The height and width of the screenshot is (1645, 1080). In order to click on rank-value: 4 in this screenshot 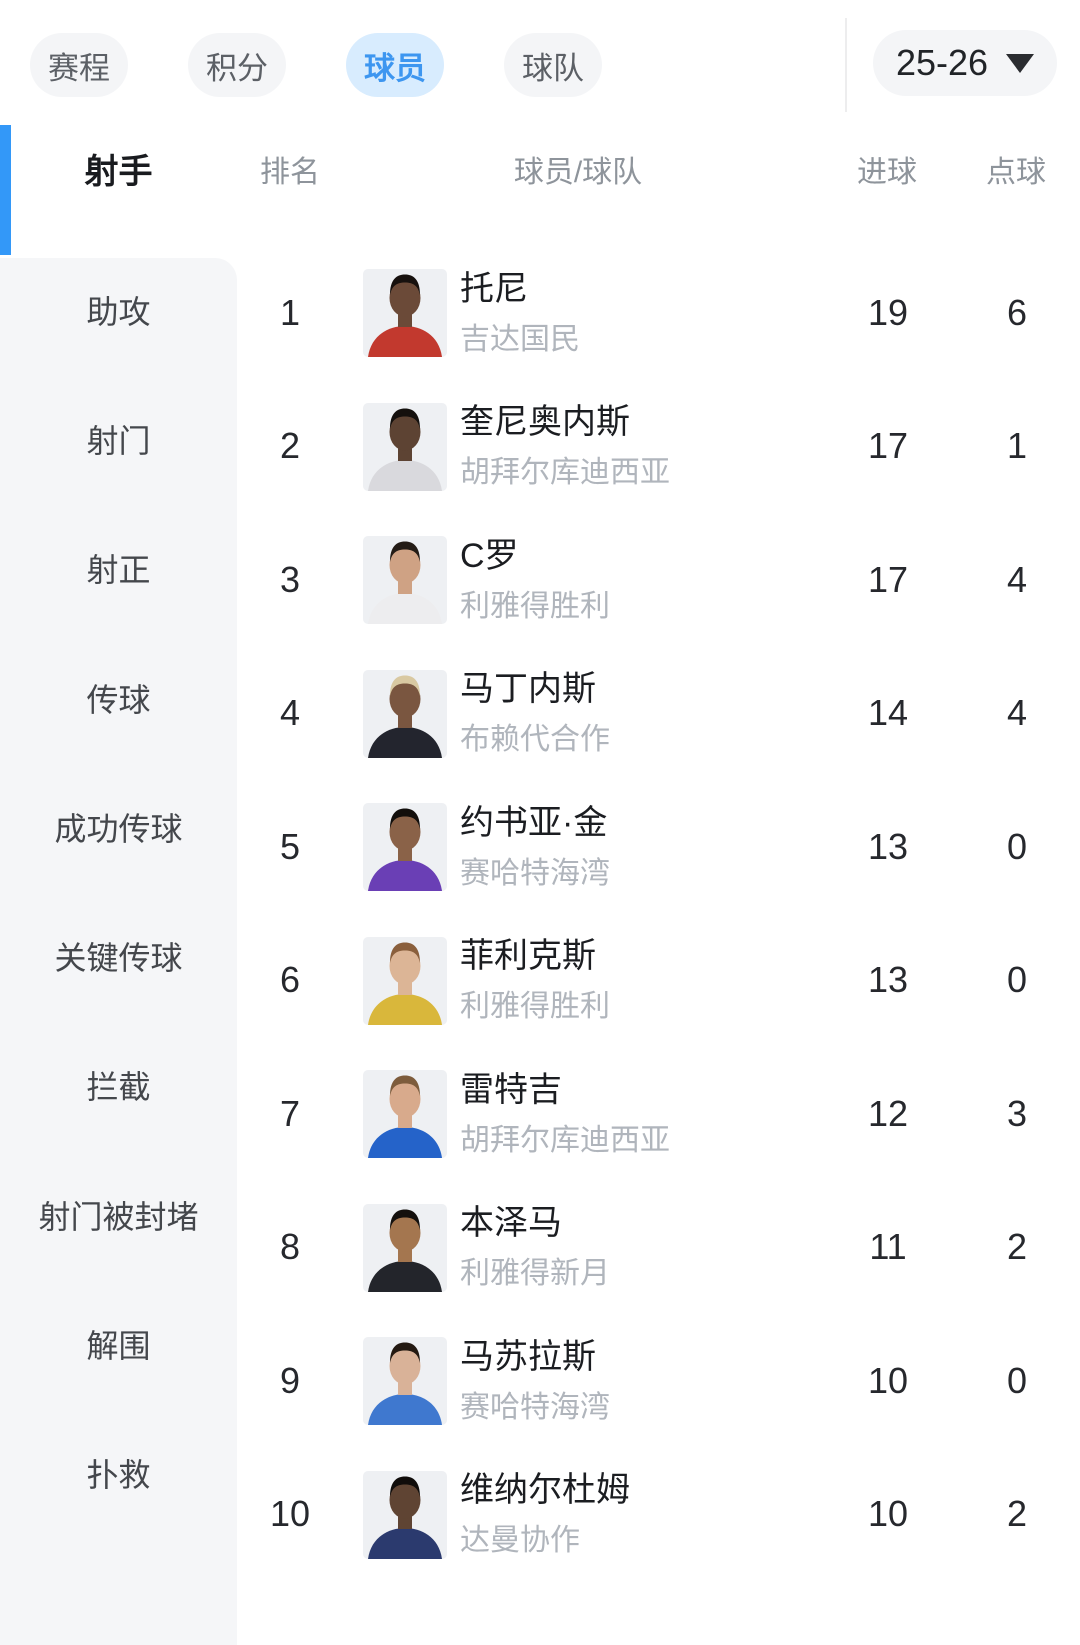, I will do `click(290, 713)`.